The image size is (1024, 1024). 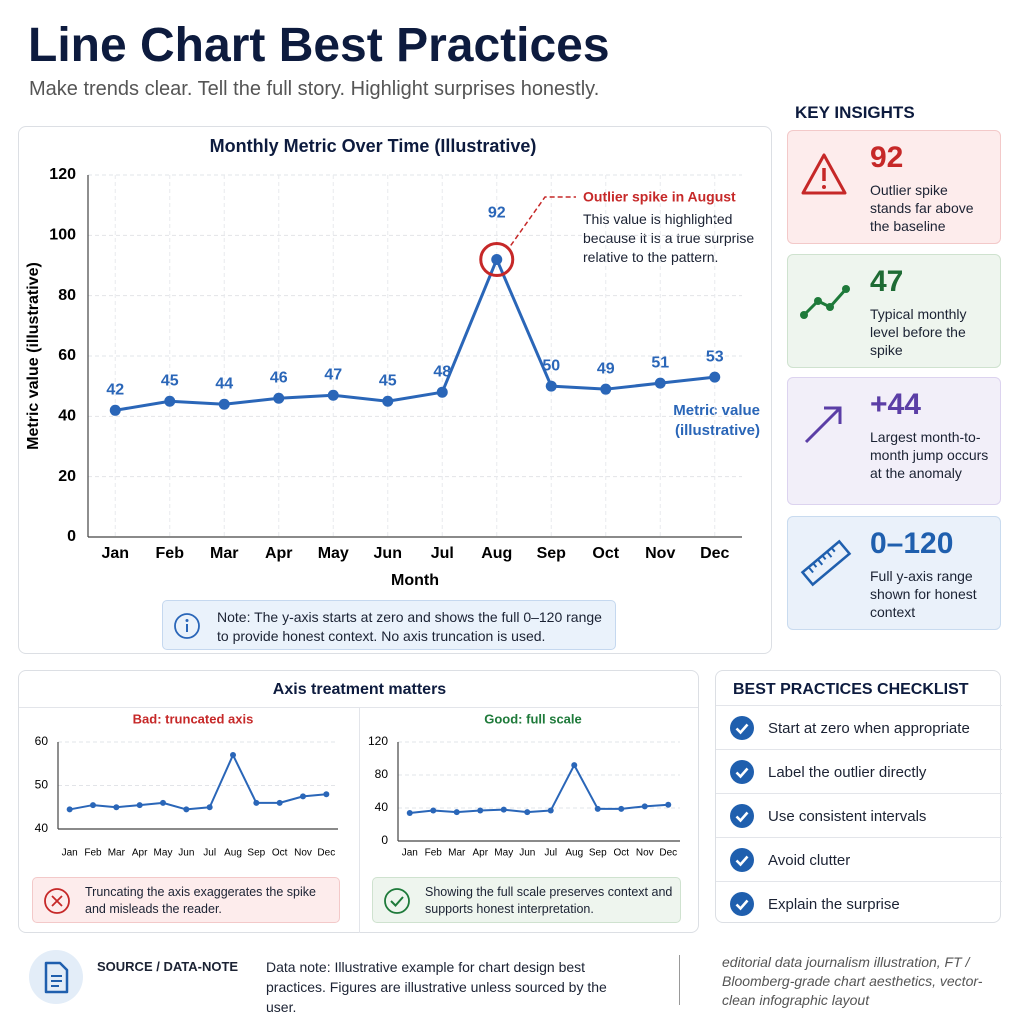 I want to click on checklist-item: Label the outlier directly, so click(x=859, y=771).